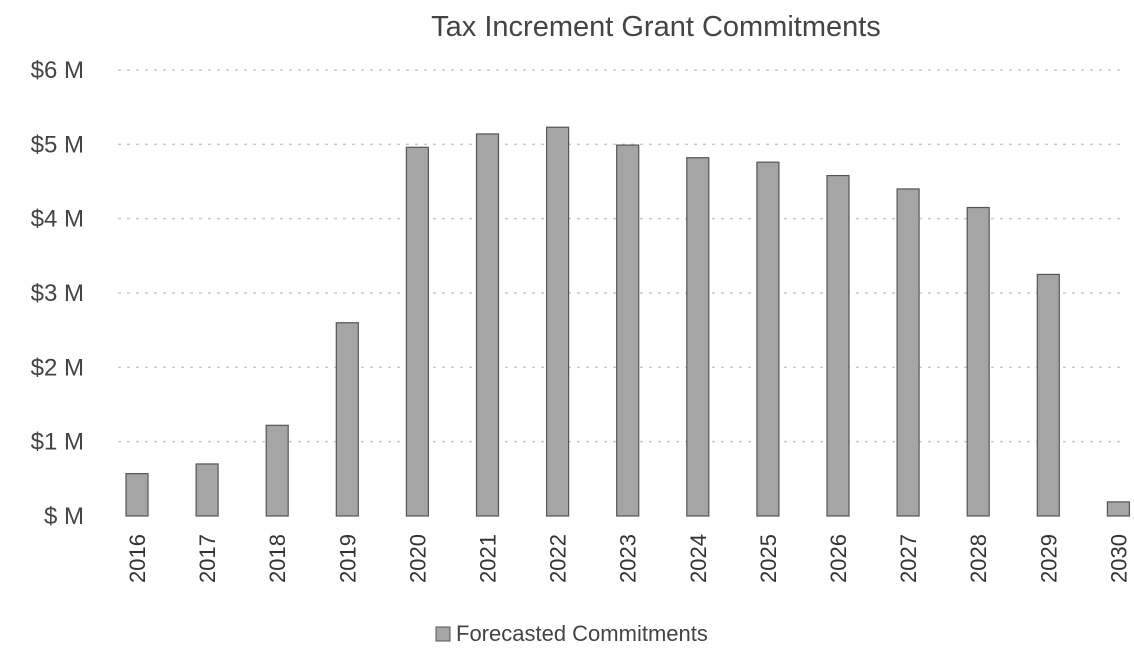 This screenshot has height=652, width=1134. What do you see at coordinates (417, 558) in the screenshot?
I see `x-tick-label: 2020` at bounding box center [417, 558].